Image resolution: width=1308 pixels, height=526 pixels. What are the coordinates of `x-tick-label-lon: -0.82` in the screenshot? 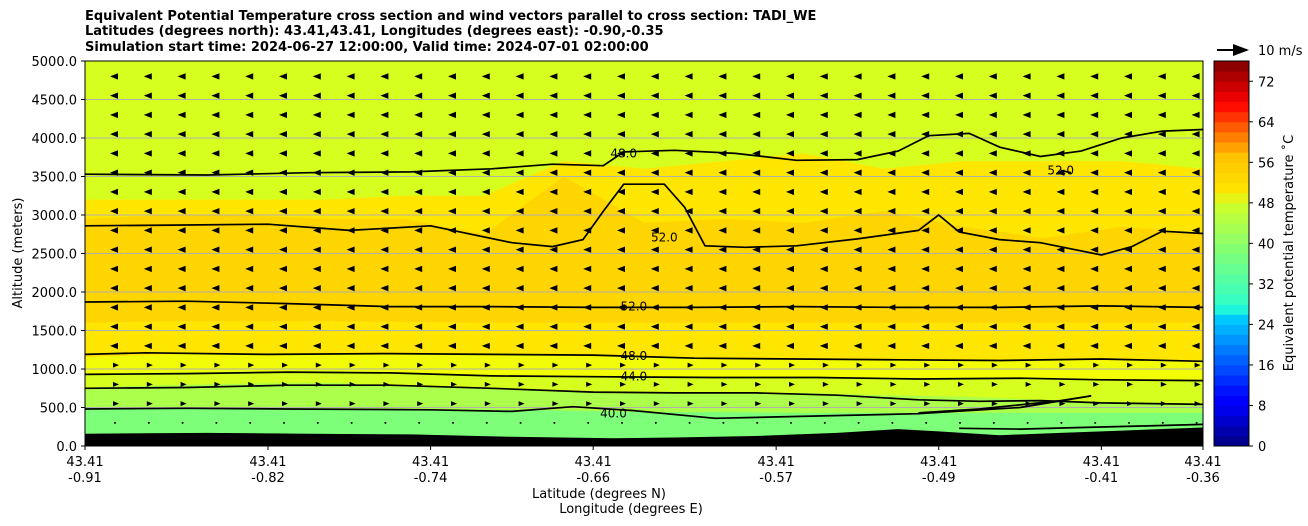 It's located at (268, 478).